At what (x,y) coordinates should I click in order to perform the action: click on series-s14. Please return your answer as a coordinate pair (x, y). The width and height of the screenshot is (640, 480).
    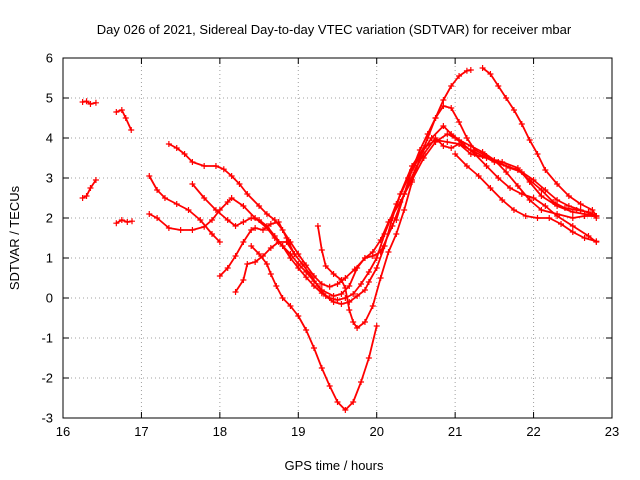
    Looking at the image, I should click on (539, 142).